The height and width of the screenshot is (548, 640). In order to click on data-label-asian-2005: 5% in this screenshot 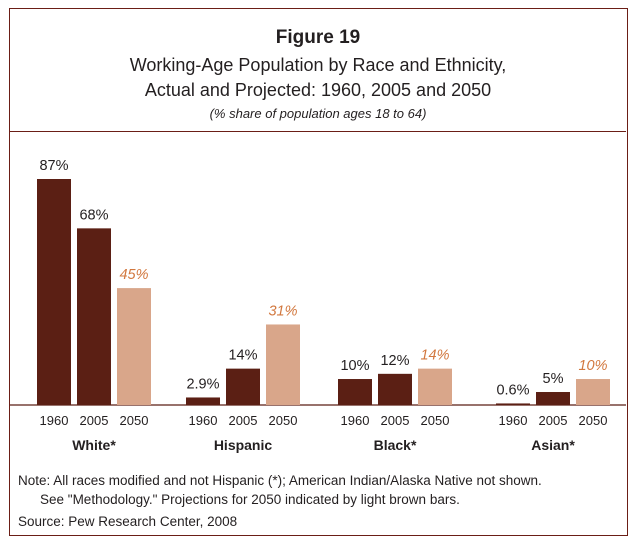, I will do `click(553, 379)`.